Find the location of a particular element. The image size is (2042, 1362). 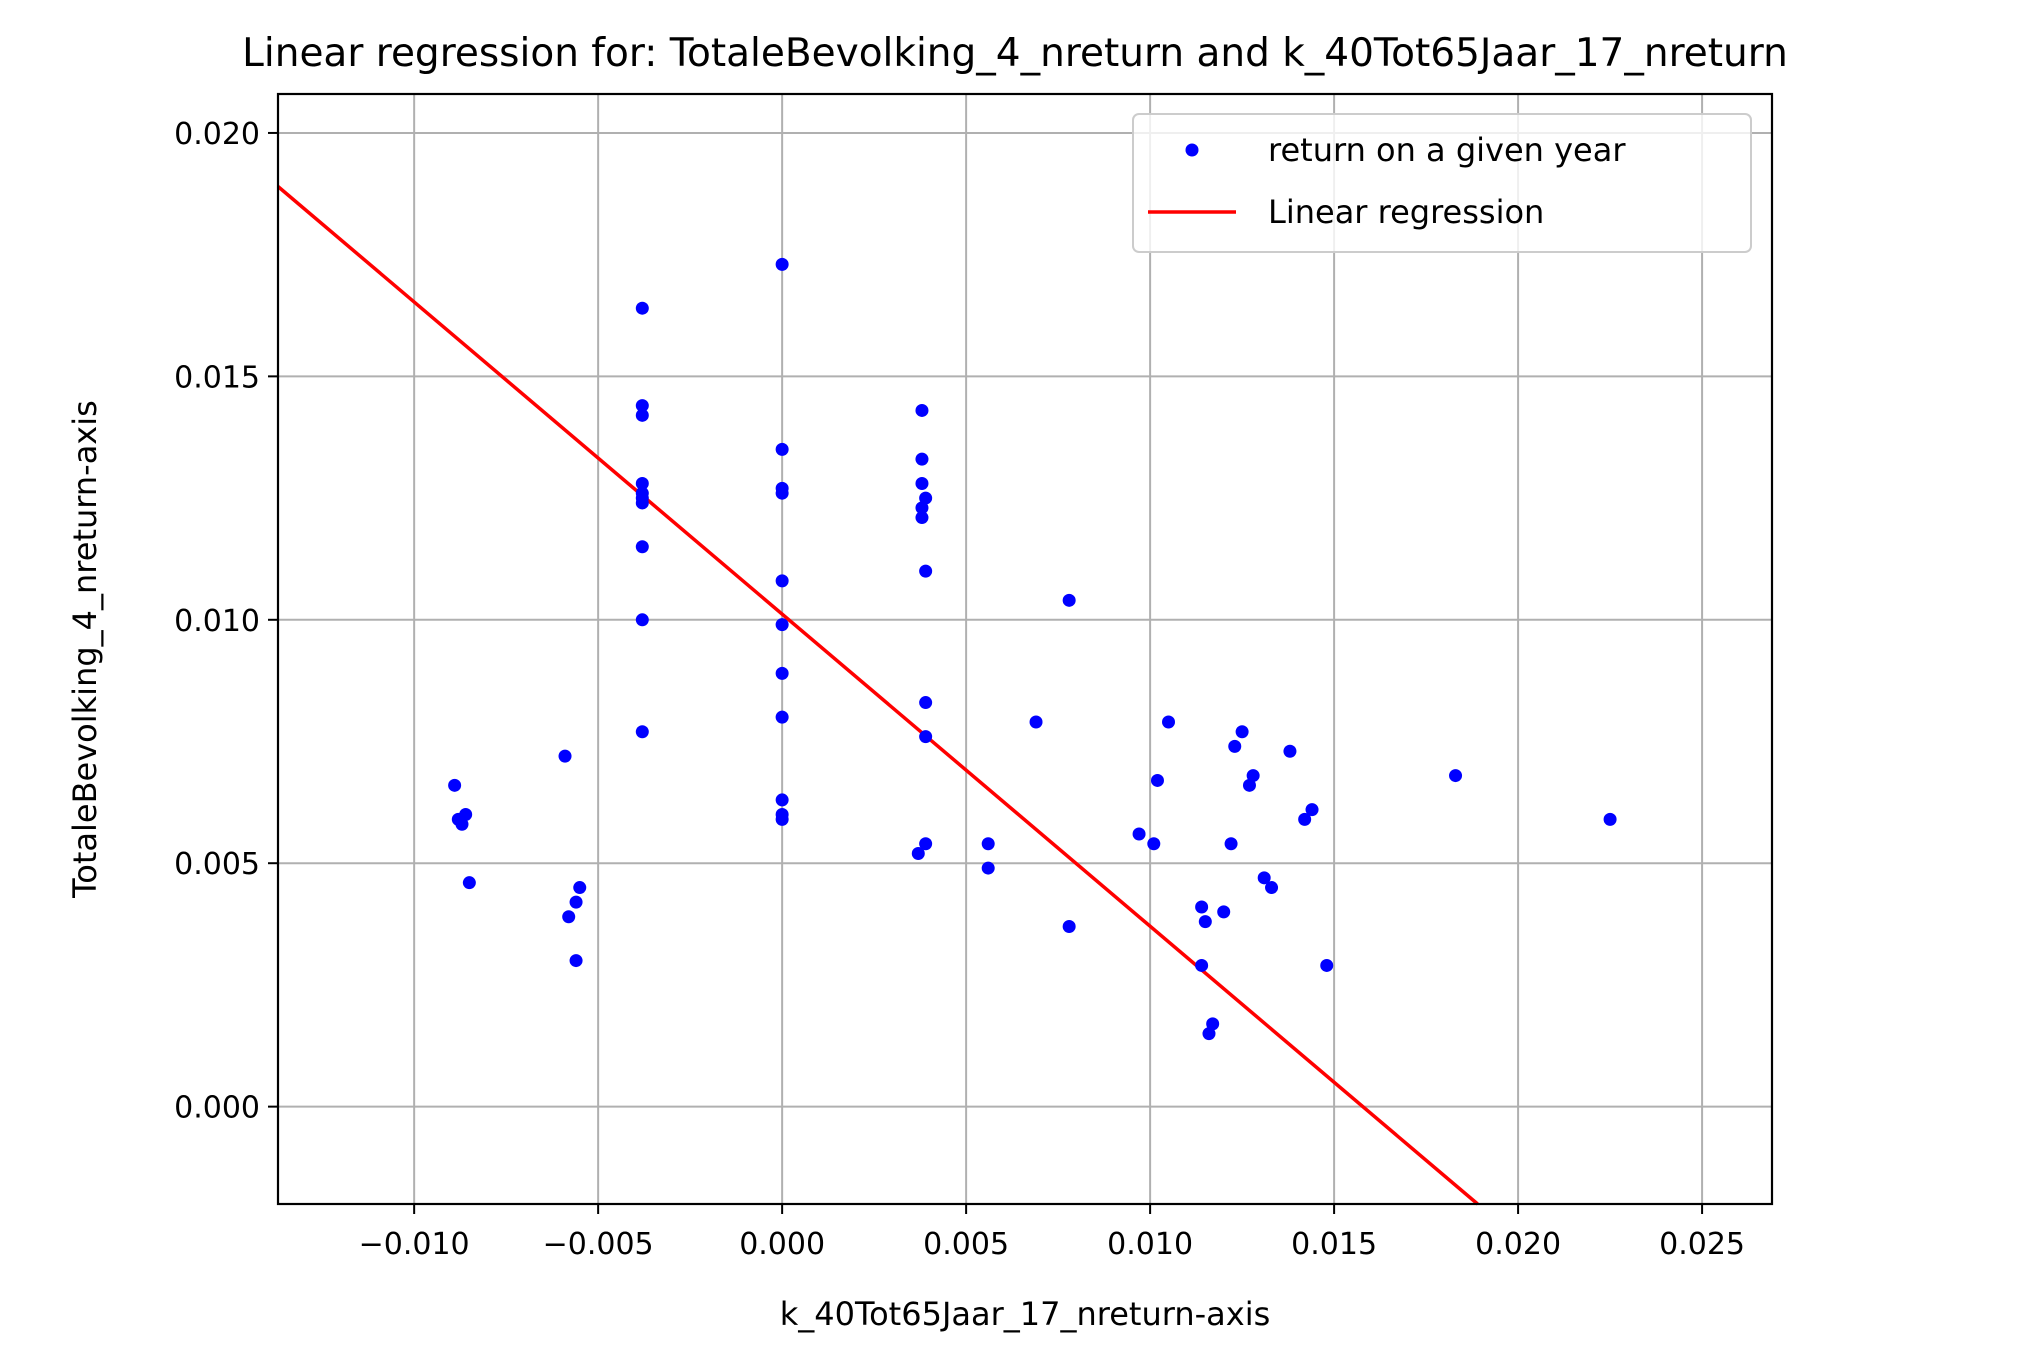

x-axis-label: k_40Tot65Jaar_17_nreturn-axis is located at coordinates (1025, 1314).